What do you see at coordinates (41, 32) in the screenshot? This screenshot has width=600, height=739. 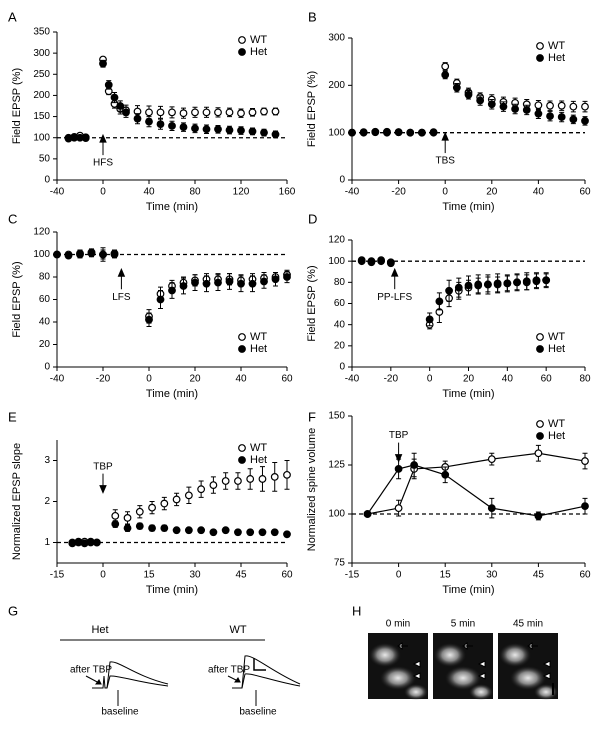 I see `y-tick-label: 350` at bounding box center [41, 32].